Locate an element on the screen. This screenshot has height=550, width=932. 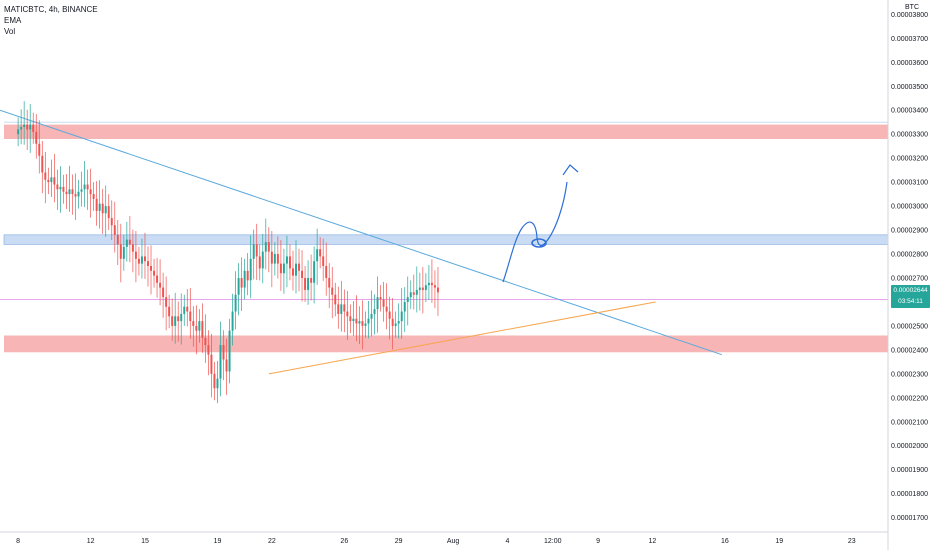
price-tick-label: 0.00003800 is located at coordinates (909, 15).